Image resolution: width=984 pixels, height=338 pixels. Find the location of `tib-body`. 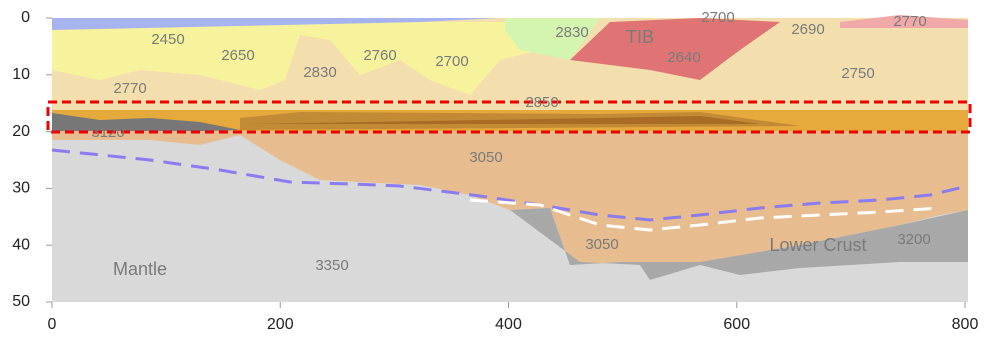

tib-body is located at coordinates (675, 49).